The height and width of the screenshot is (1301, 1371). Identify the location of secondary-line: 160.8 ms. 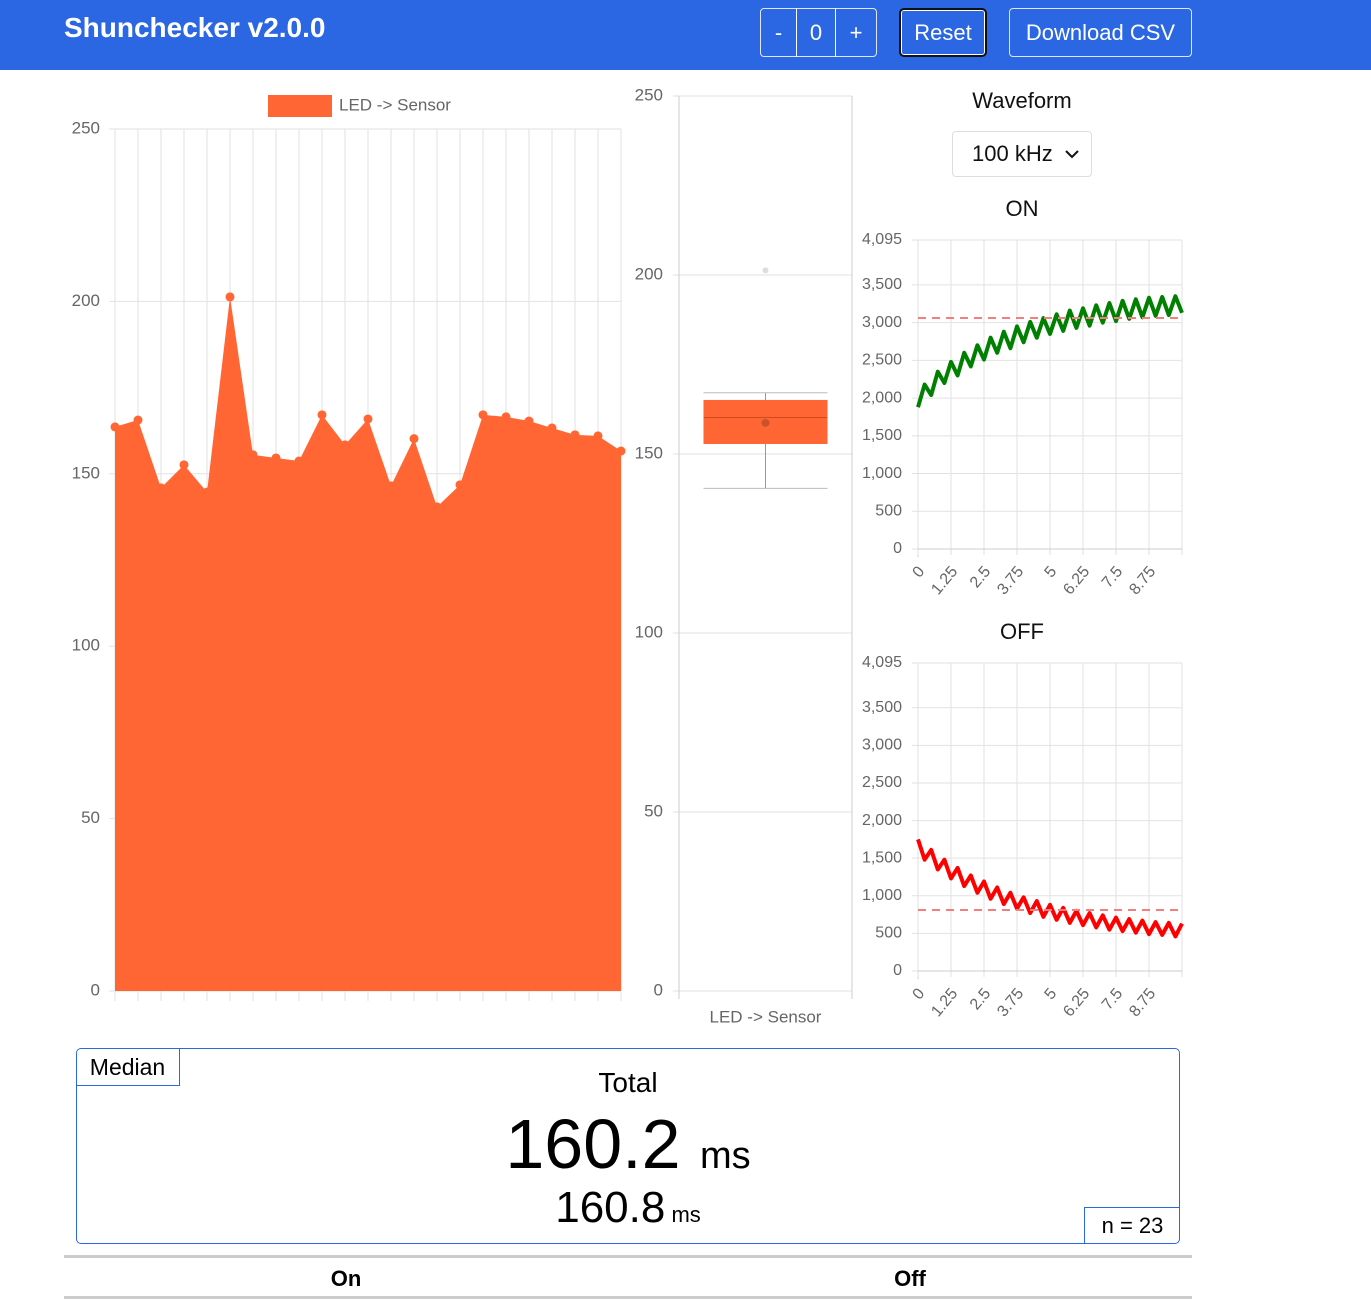
(628, 1211).